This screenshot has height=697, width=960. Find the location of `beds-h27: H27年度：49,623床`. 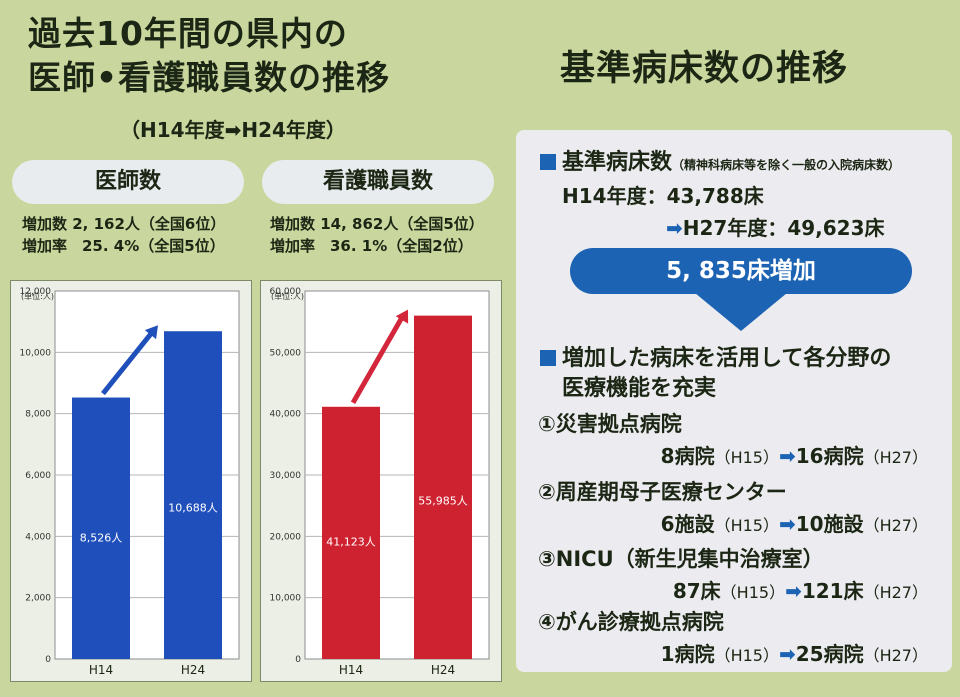

beds-h27: H27年度：49,623床 is located at coordinates (783, 228).